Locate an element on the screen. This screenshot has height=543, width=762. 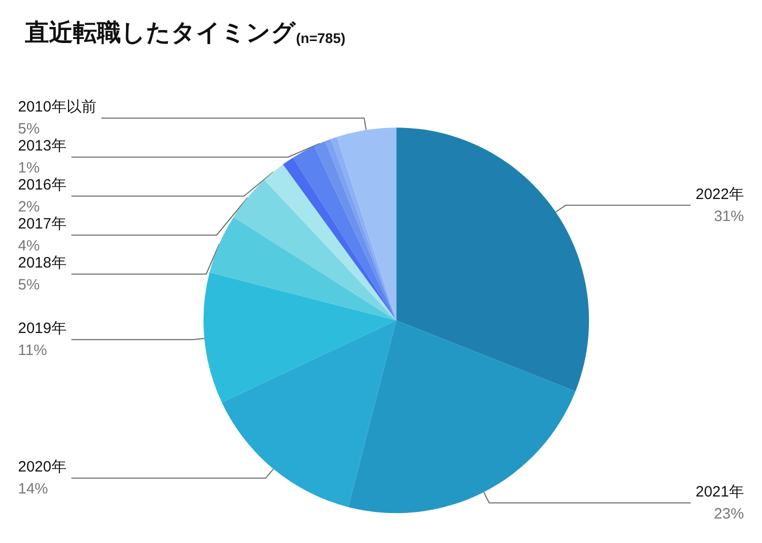
data-label: 31% is located at coordinates (729, 216).